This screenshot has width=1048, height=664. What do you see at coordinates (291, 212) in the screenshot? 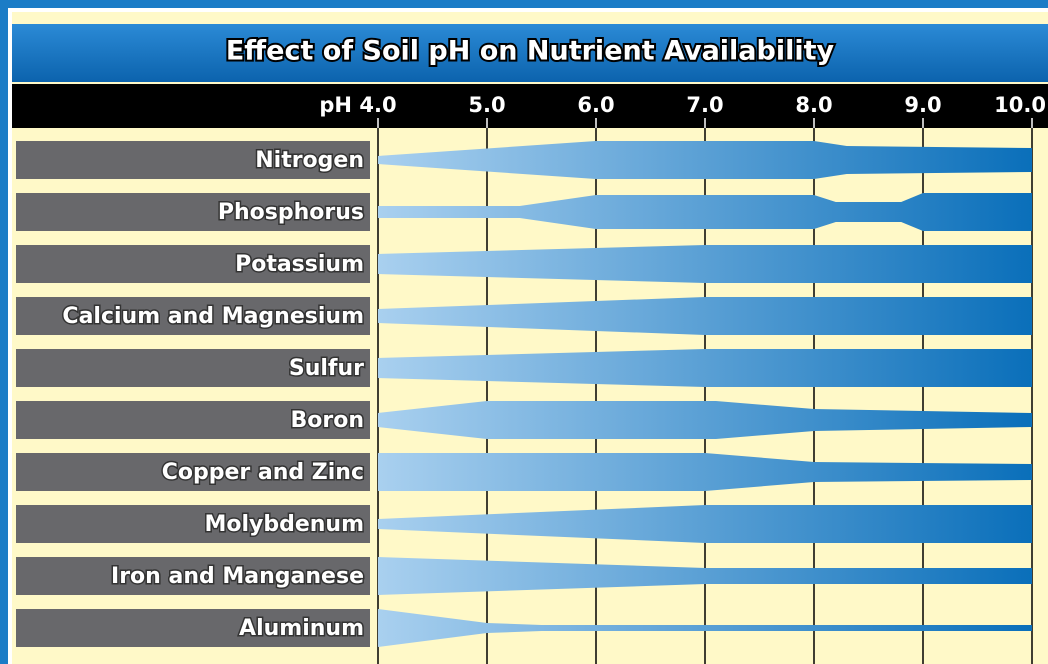
I see `row-label: Phosphorus` at bounding box center [291, 212].